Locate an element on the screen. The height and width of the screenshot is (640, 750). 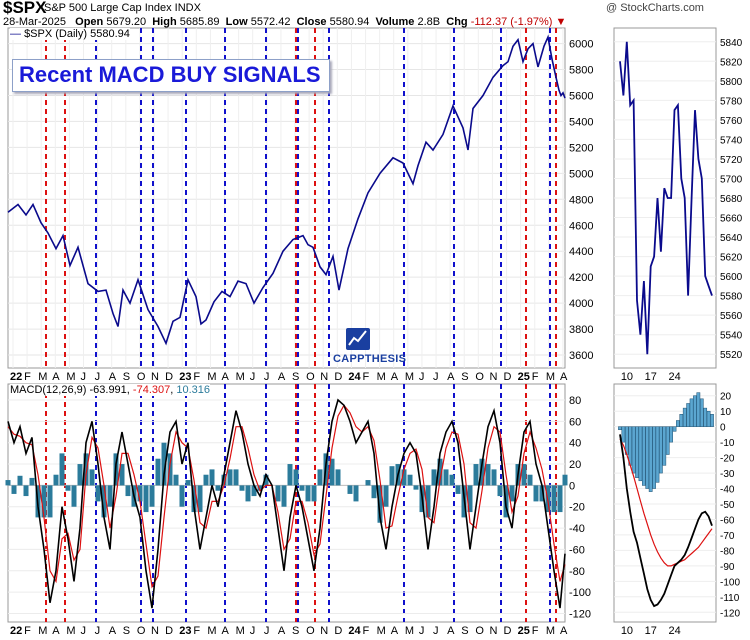
price-x-tick: 24 is located at coordinates (354, 377).